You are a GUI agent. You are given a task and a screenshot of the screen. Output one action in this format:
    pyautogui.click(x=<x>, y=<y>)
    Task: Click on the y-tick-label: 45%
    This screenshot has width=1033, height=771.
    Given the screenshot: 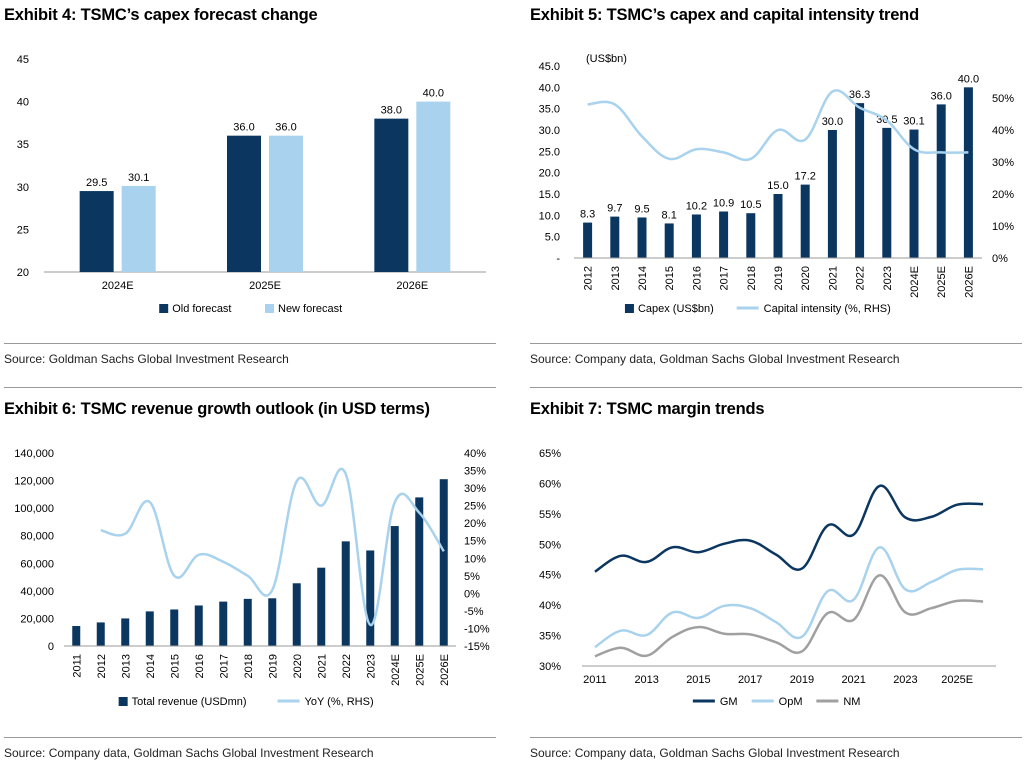 What is the action you would take?
    pyautogui.click(x=550, y=576)
    